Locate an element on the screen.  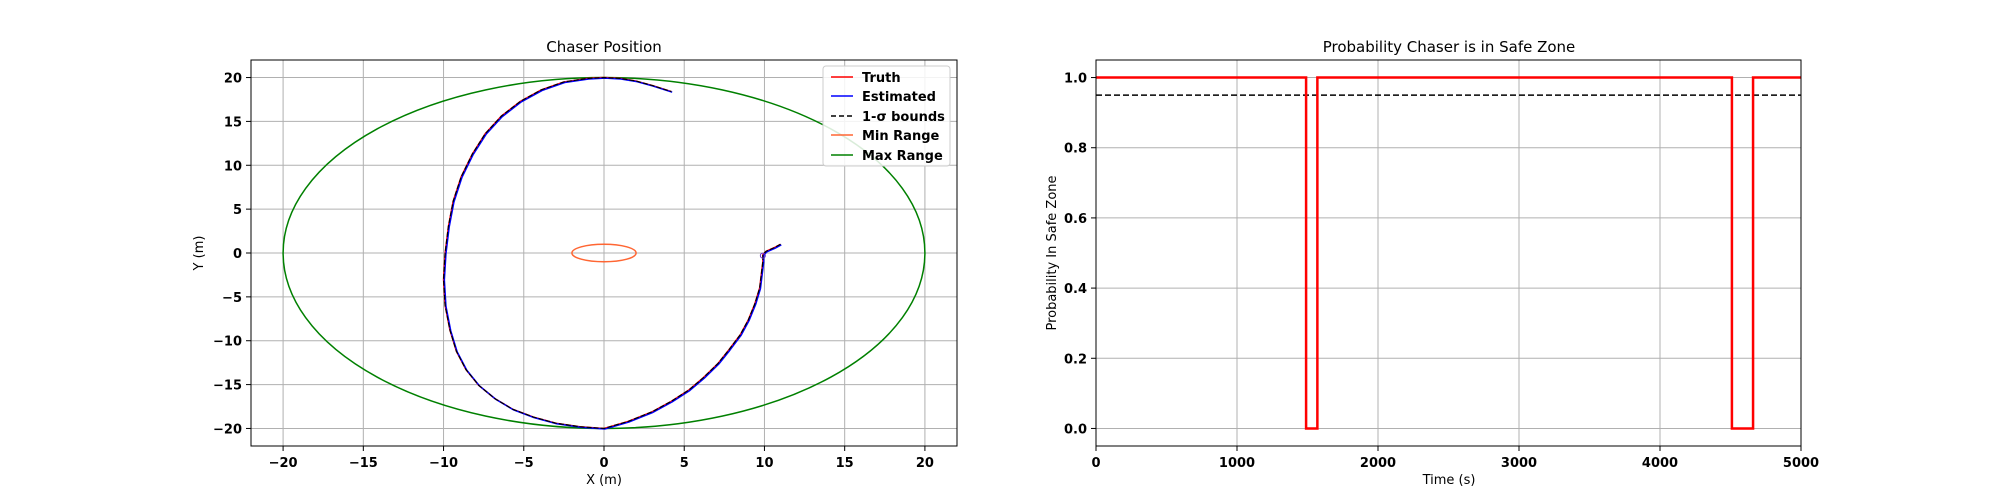
right-x-tick-label: 0 is located at coordinates (1095, 463).